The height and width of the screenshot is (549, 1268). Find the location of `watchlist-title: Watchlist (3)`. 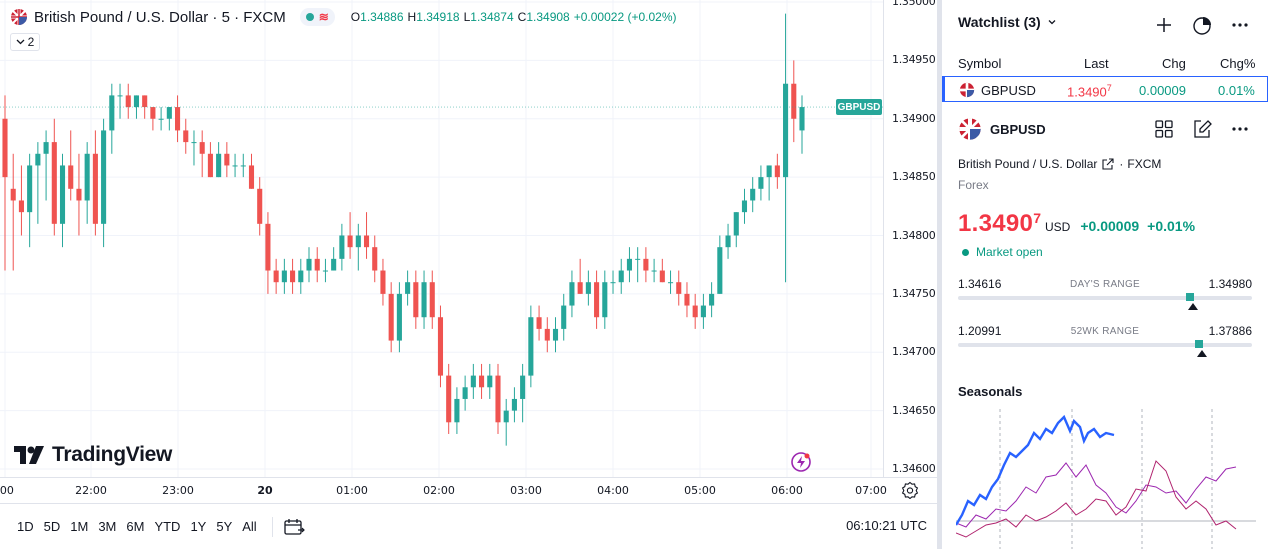

watchlist-title: Watchlist (3) is located at coordinates (999, 22).